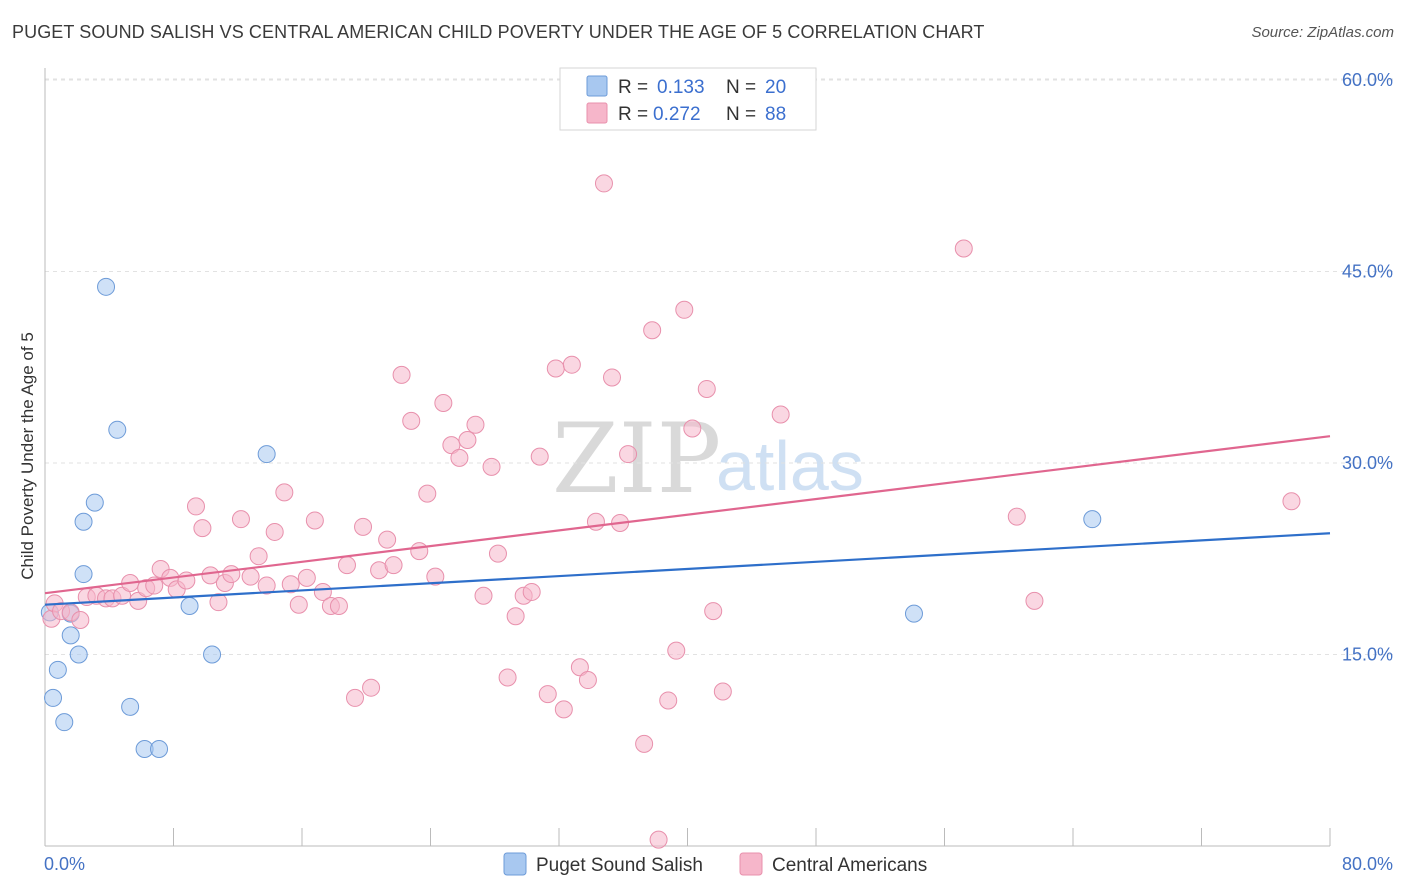 The width and height of the screenshot is (1406, 892). Describe the element at coordinates (751, 864) in the screenshot. I see `legend-bottom-swatch-central` at that location.